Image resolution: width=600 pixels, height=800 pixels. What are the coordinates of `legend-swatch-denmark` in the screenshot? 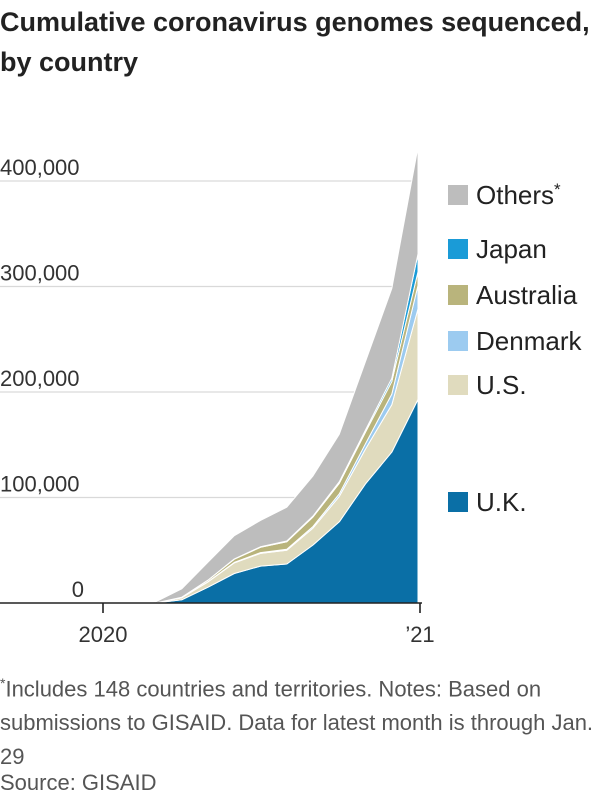 It's located at (458, 341).